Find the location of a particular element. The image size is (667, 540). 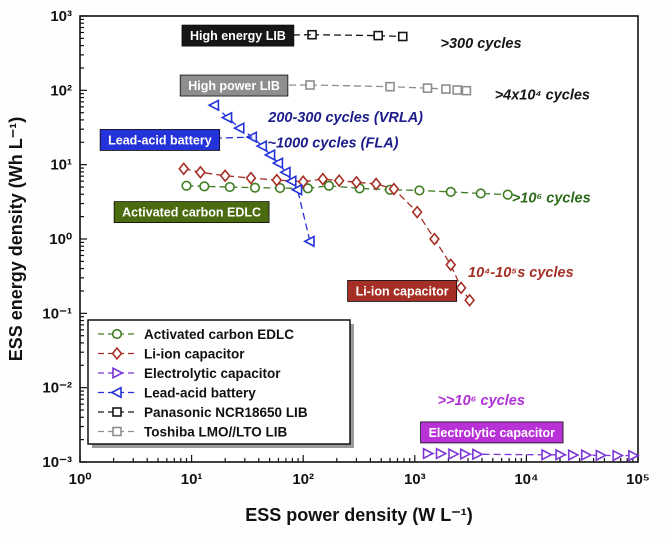

annotation-cycles-panasonic: >300 cycles is located at coordinates (481, 44).